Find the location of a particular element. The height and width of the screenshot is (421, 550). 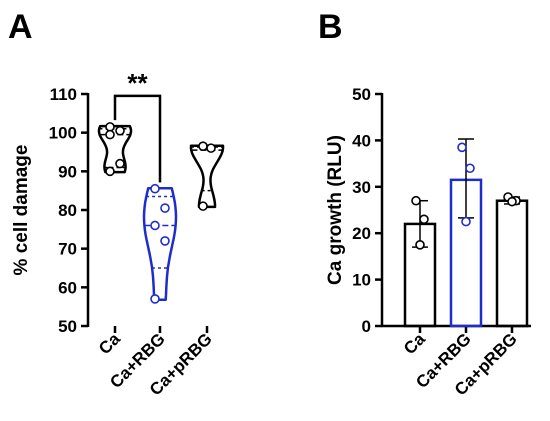

y-tick-label: 90 is located at coordinates (67, 171).